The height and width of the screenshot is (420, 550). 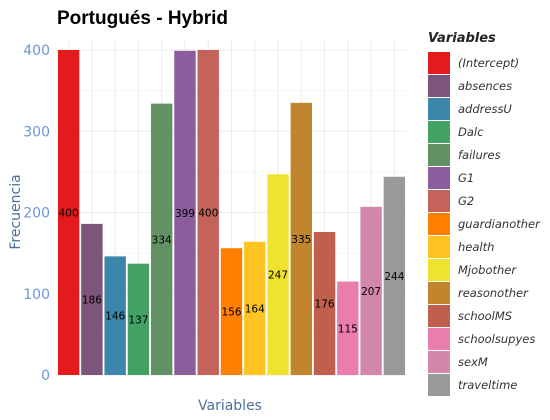 What do you see at coordinates (466, 201) in the screenshot?
I see `legend-label: G2` at bounding box center [466, 201].